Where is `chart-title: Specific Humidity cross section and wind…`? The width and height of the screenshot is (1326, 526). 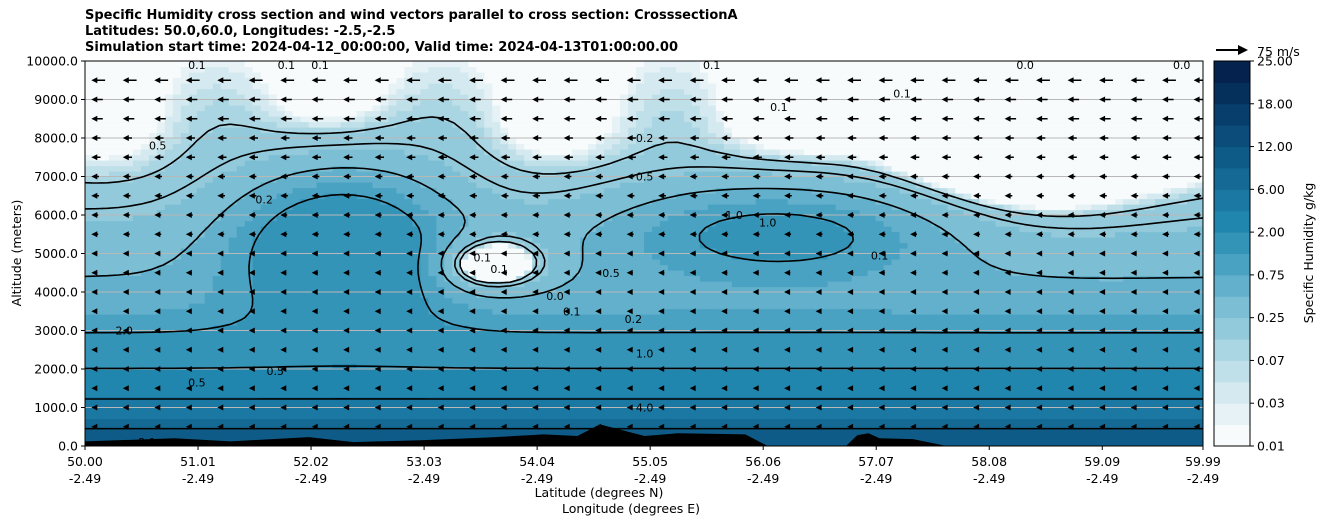 chart-title: Specific Humidity cross section and wind… is located at coordinates (411, 32).